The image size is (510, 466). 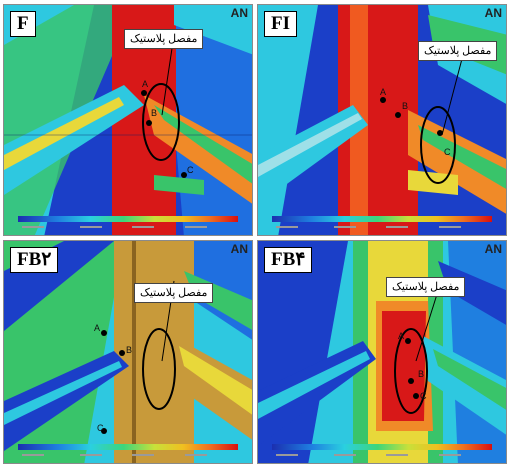 I want to click on panel-label: FI, so click(x=280, y=24).